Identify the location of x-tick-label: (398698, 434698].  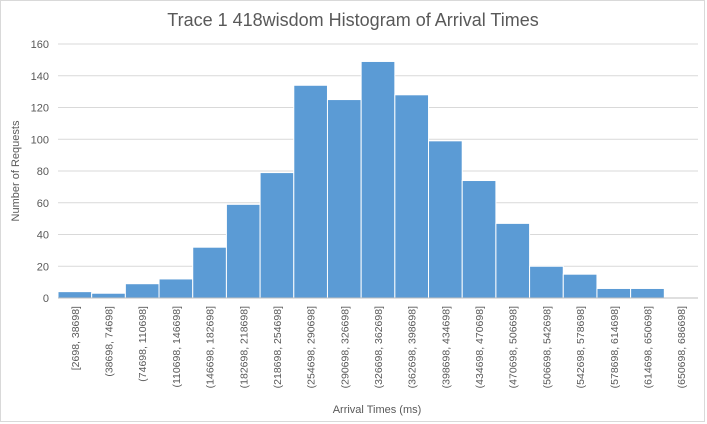
(446, 347).